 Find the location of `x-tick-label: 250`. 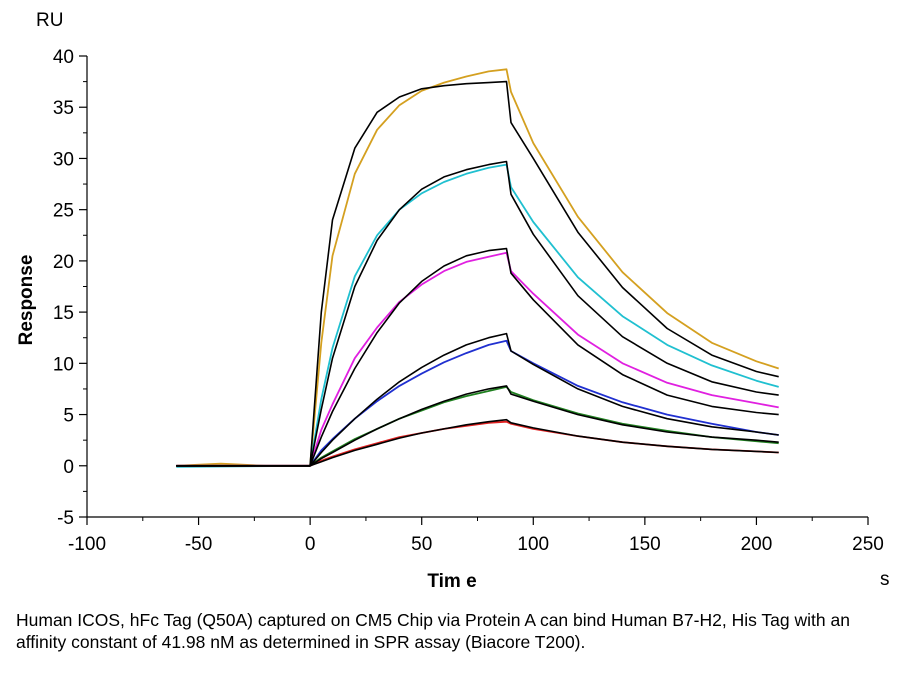

x-tick-label: 250 is located at coordinates (868, 544).